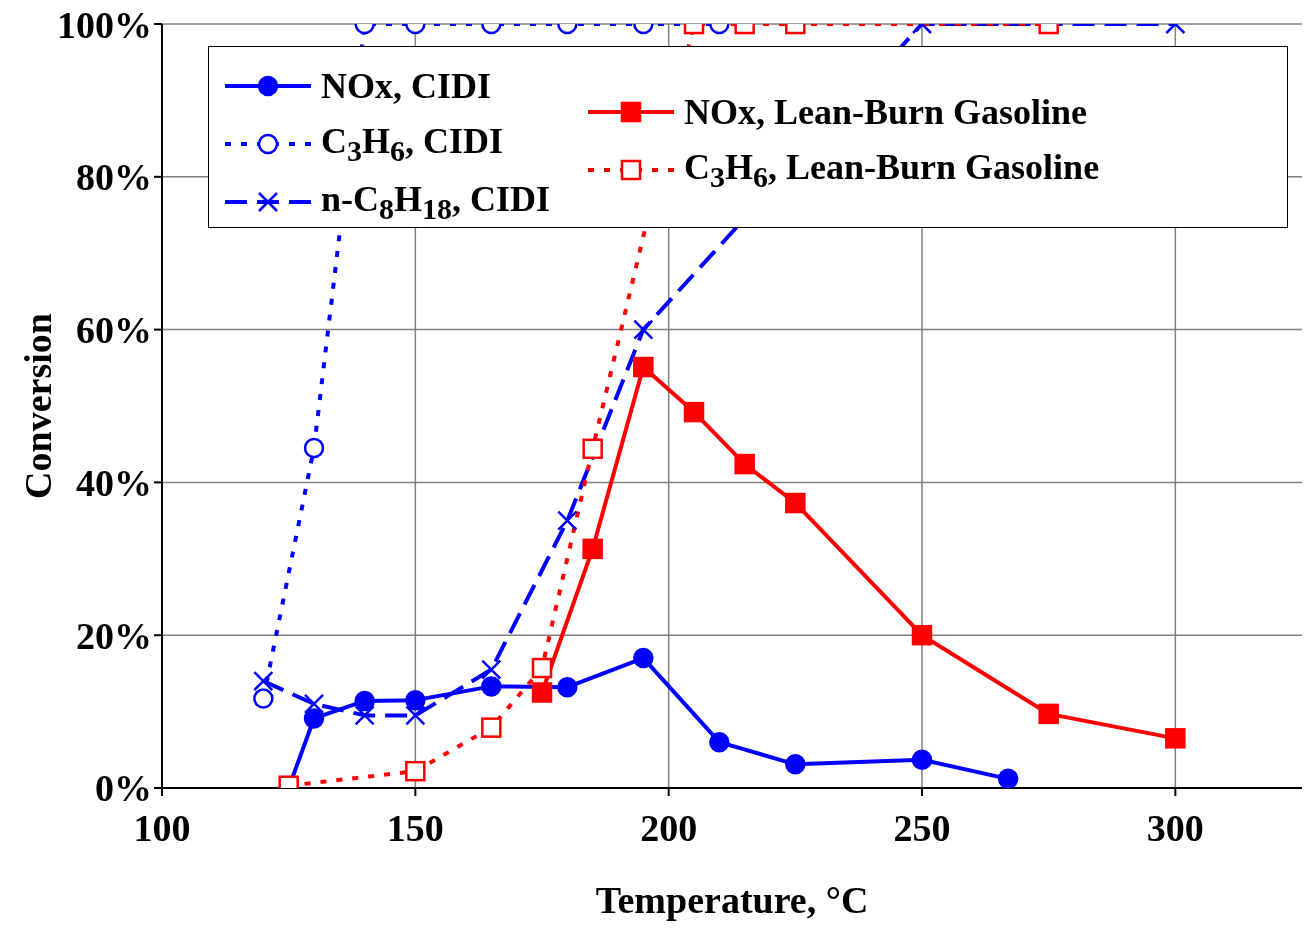 The height and width of the screenshot is (936, 1314). Describe the element at coordinates (114, 635) in the screenshot. I see `y-tick-label: 20%` at that location.